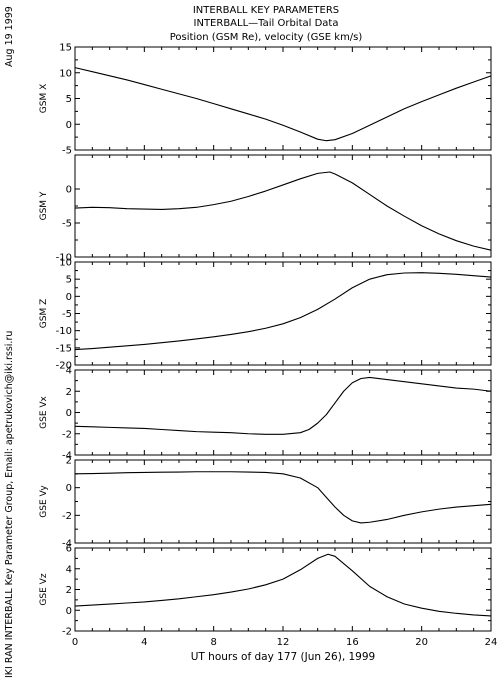  I want to click on y-tick-label: -20, so click(64, 366).